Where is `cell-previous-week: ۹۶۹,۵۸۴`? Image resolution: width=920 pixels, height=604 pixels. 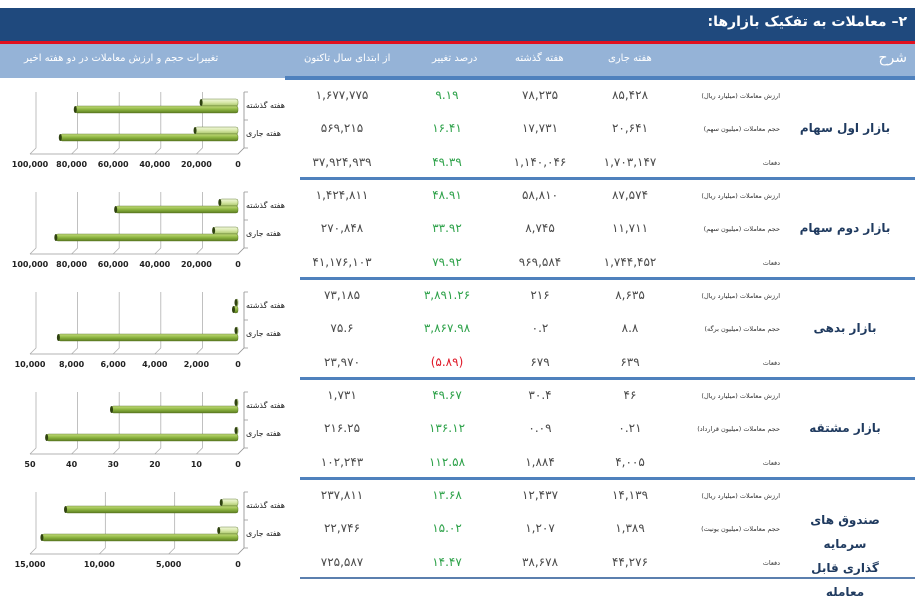 cell-previous-week: ۹۶۹,۵۸۴ is located at coordinates (540, 262).